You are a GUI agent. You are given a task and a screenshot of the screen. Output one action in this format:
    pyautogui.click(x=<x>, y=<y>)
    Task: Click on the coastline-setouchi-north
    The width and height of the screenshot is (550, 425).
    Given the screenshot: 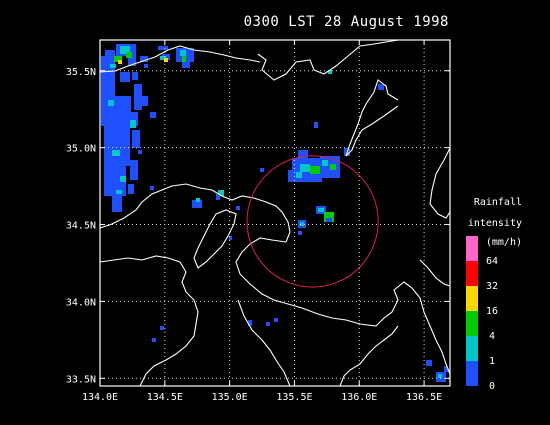 What is the action you would take?
    pyautogui.click(x=195, y=213)
    